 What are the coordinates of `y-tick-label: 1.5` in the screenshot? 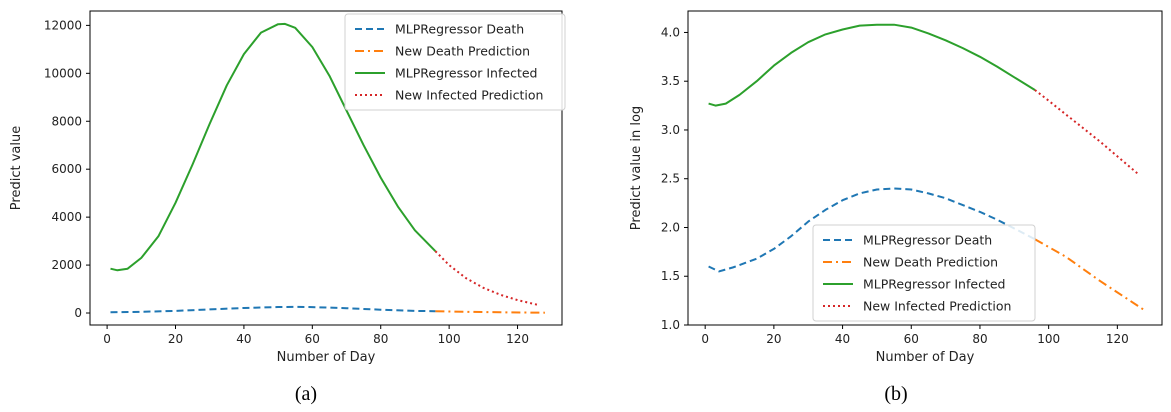 It's located at (670, 276).